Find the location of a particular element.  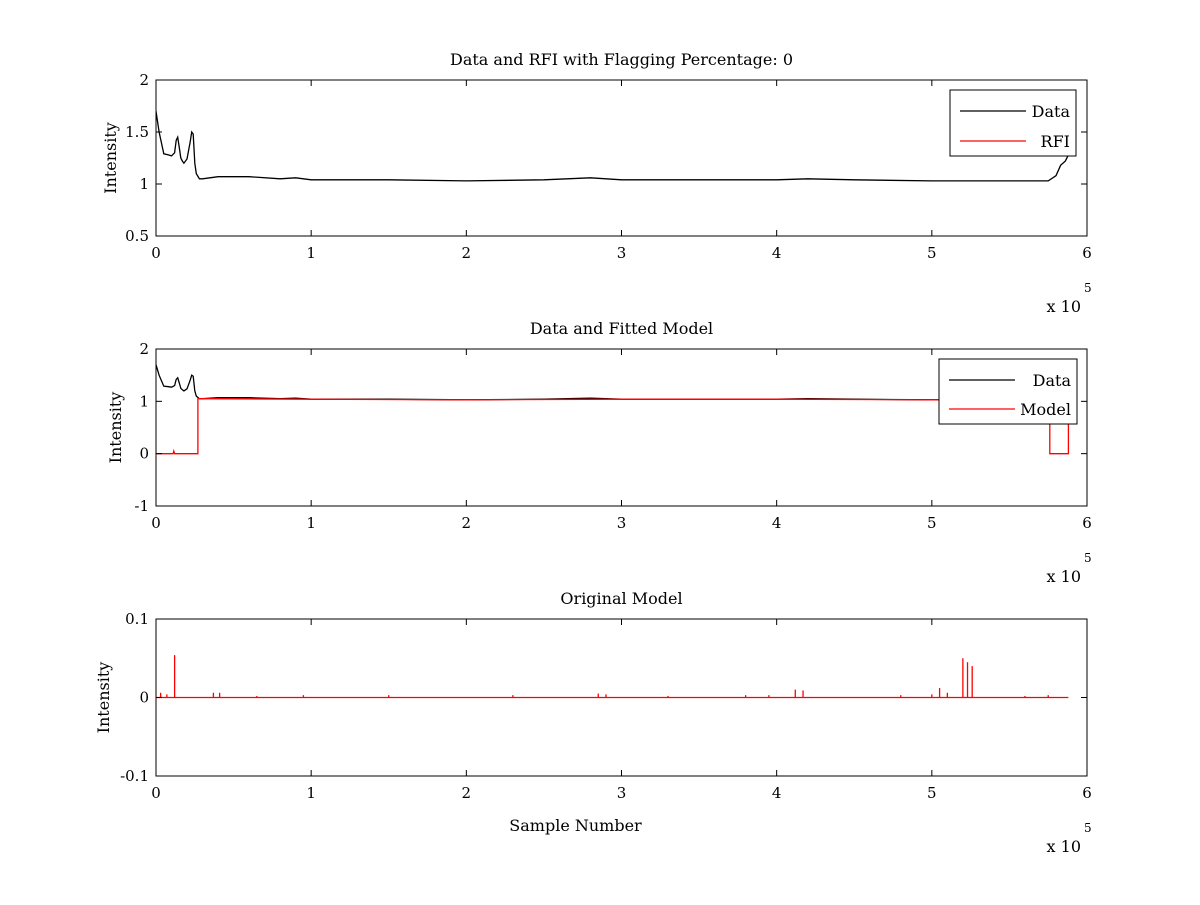

y-tick-label: 0.5 is located at coordinates (137, 236).